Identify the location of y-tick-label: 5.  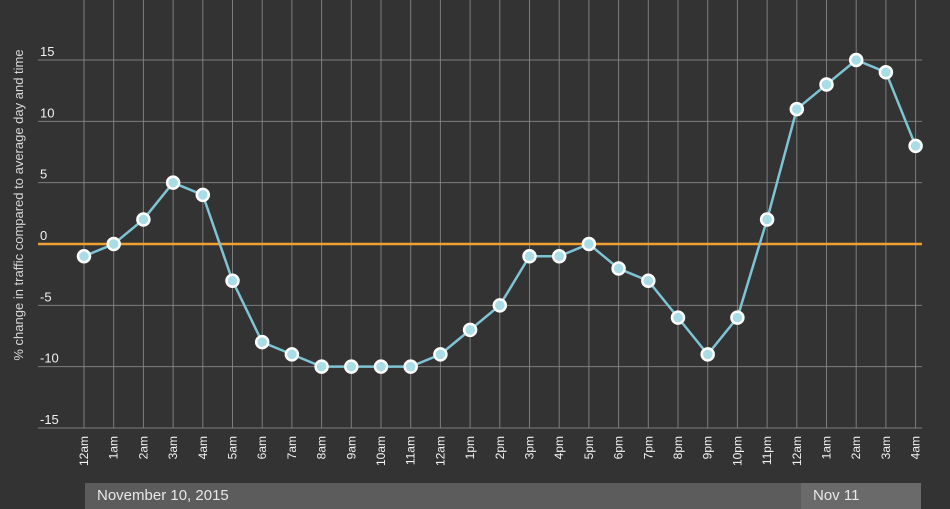
(43, 174).